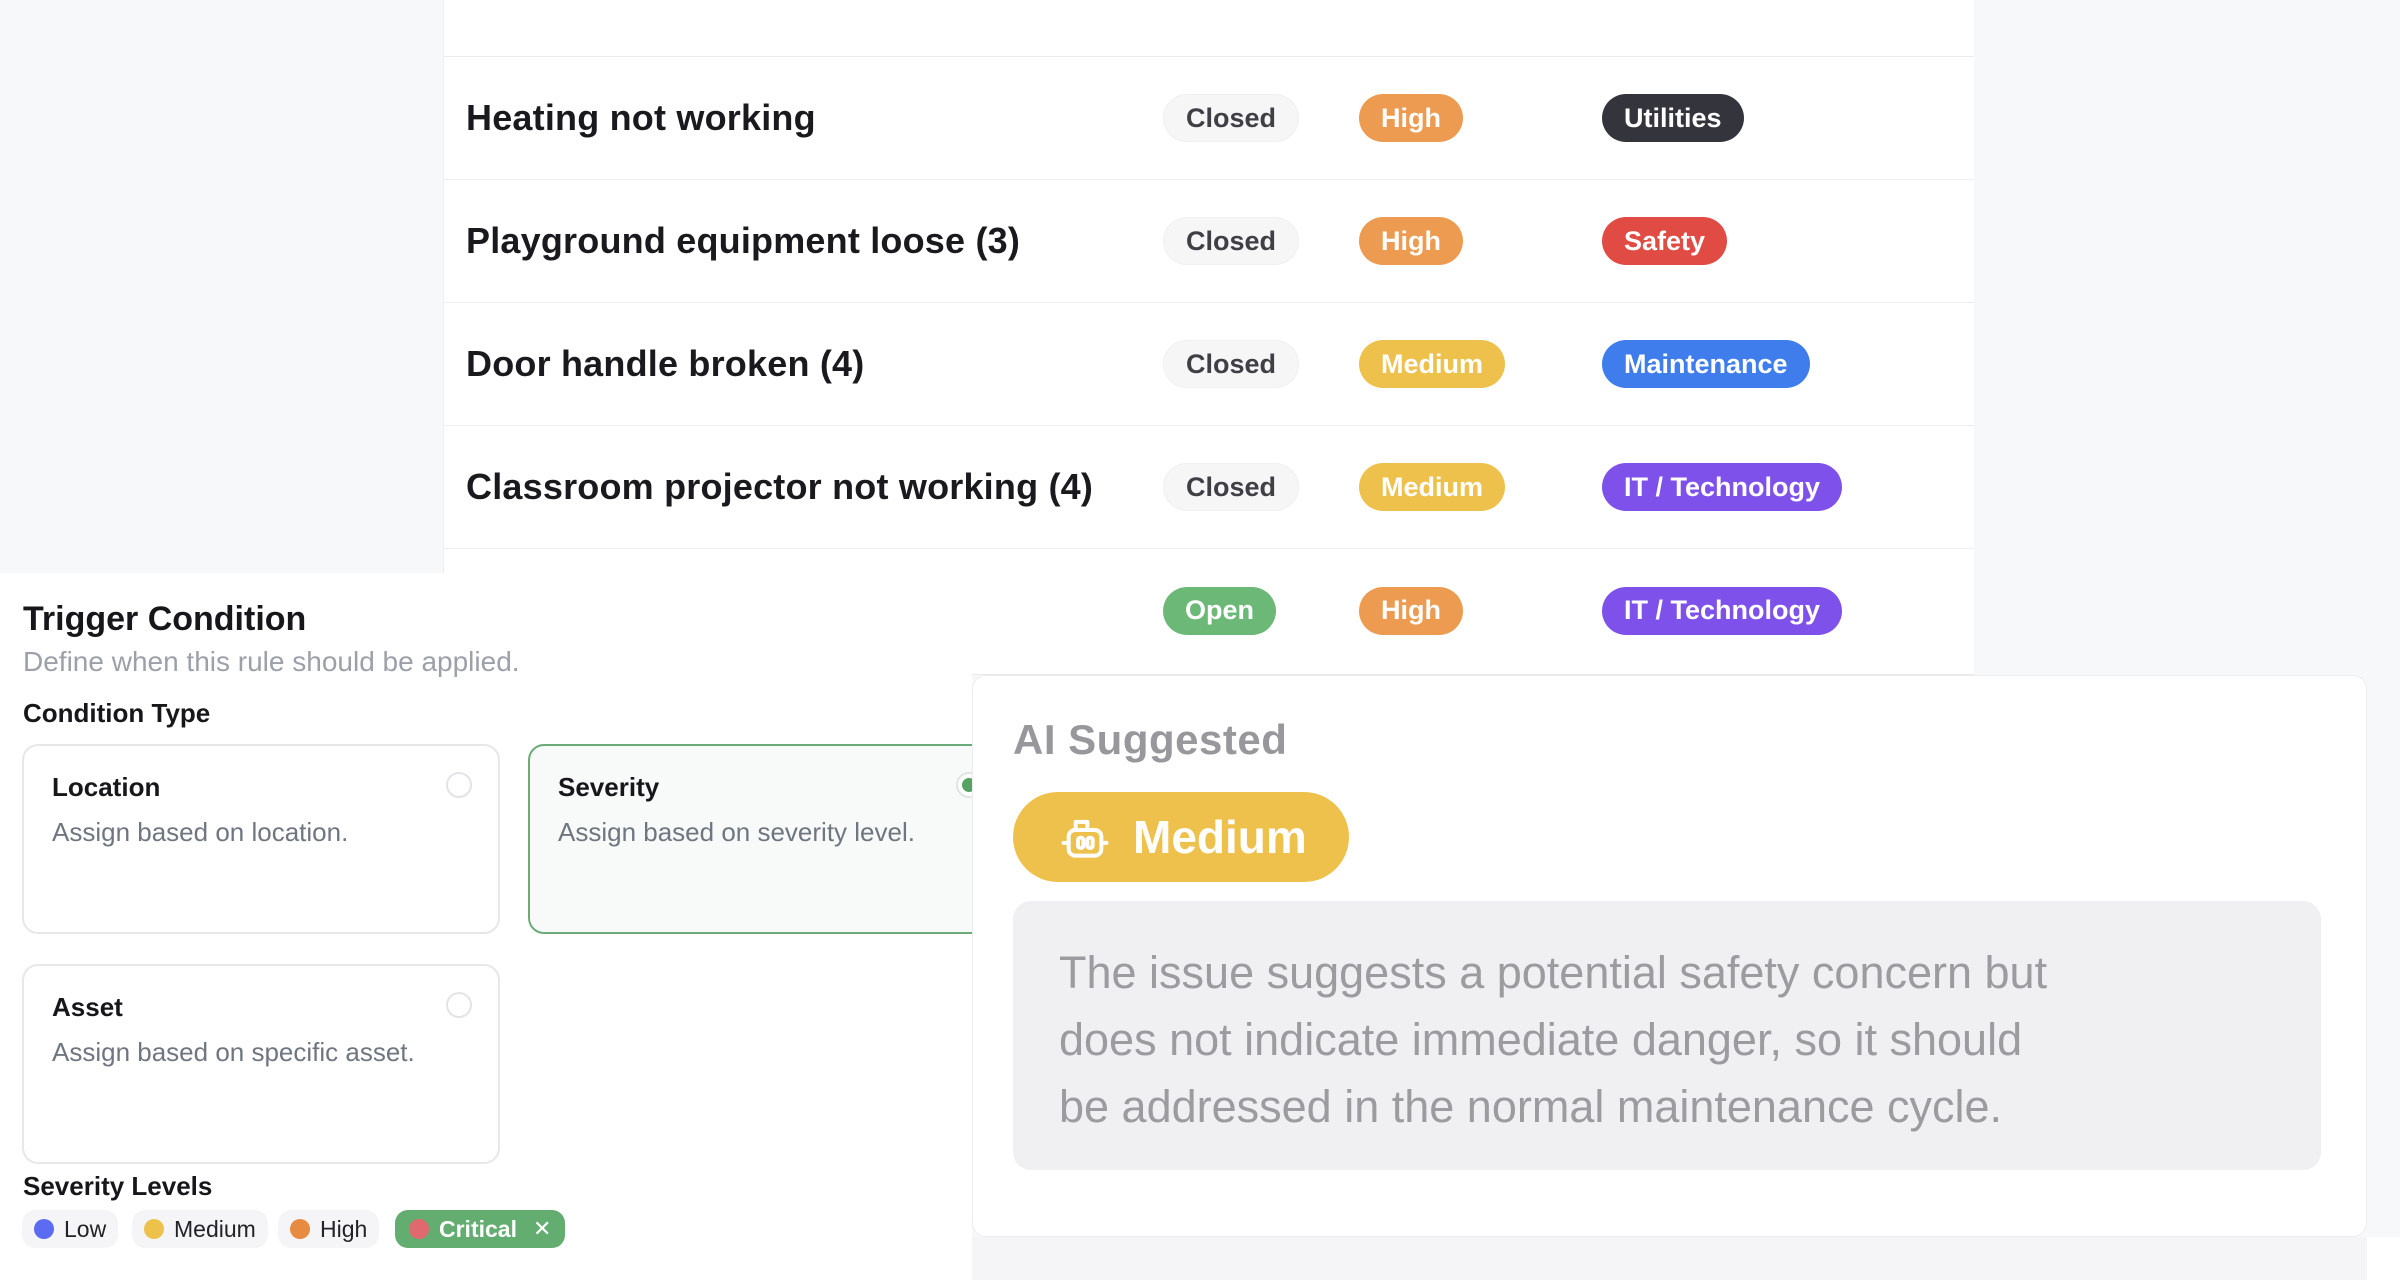 This screenshot has width=2400, height=1280. What do you see at coordinates (542, 1228) in the screenshot?
I see `close-icon: ✕` at bounding box center [542, 1228].